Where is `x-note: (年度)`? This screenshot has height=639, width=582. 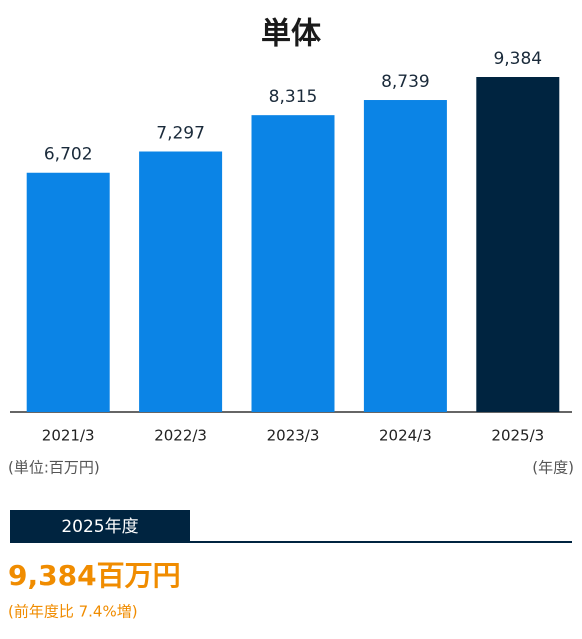
x-note: (年度) is located at coordinates (553, 468).